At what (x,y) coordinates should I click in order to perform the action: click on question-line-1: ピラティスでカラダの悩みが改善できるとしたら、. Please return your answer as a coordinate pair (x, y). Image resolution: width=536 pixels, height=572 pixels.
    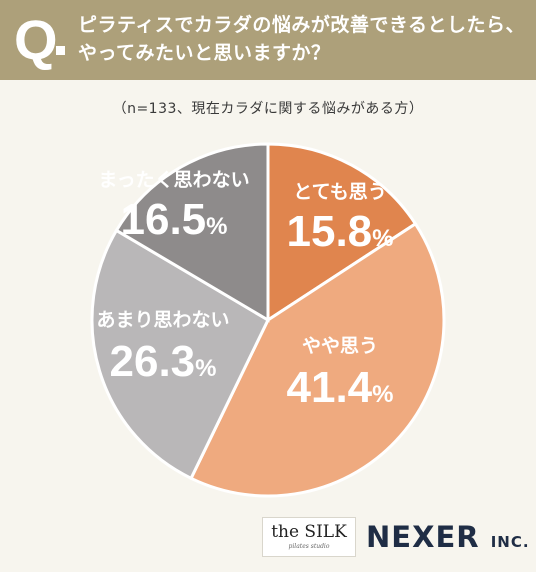
    Looking at the image, I should click on (301, 25).